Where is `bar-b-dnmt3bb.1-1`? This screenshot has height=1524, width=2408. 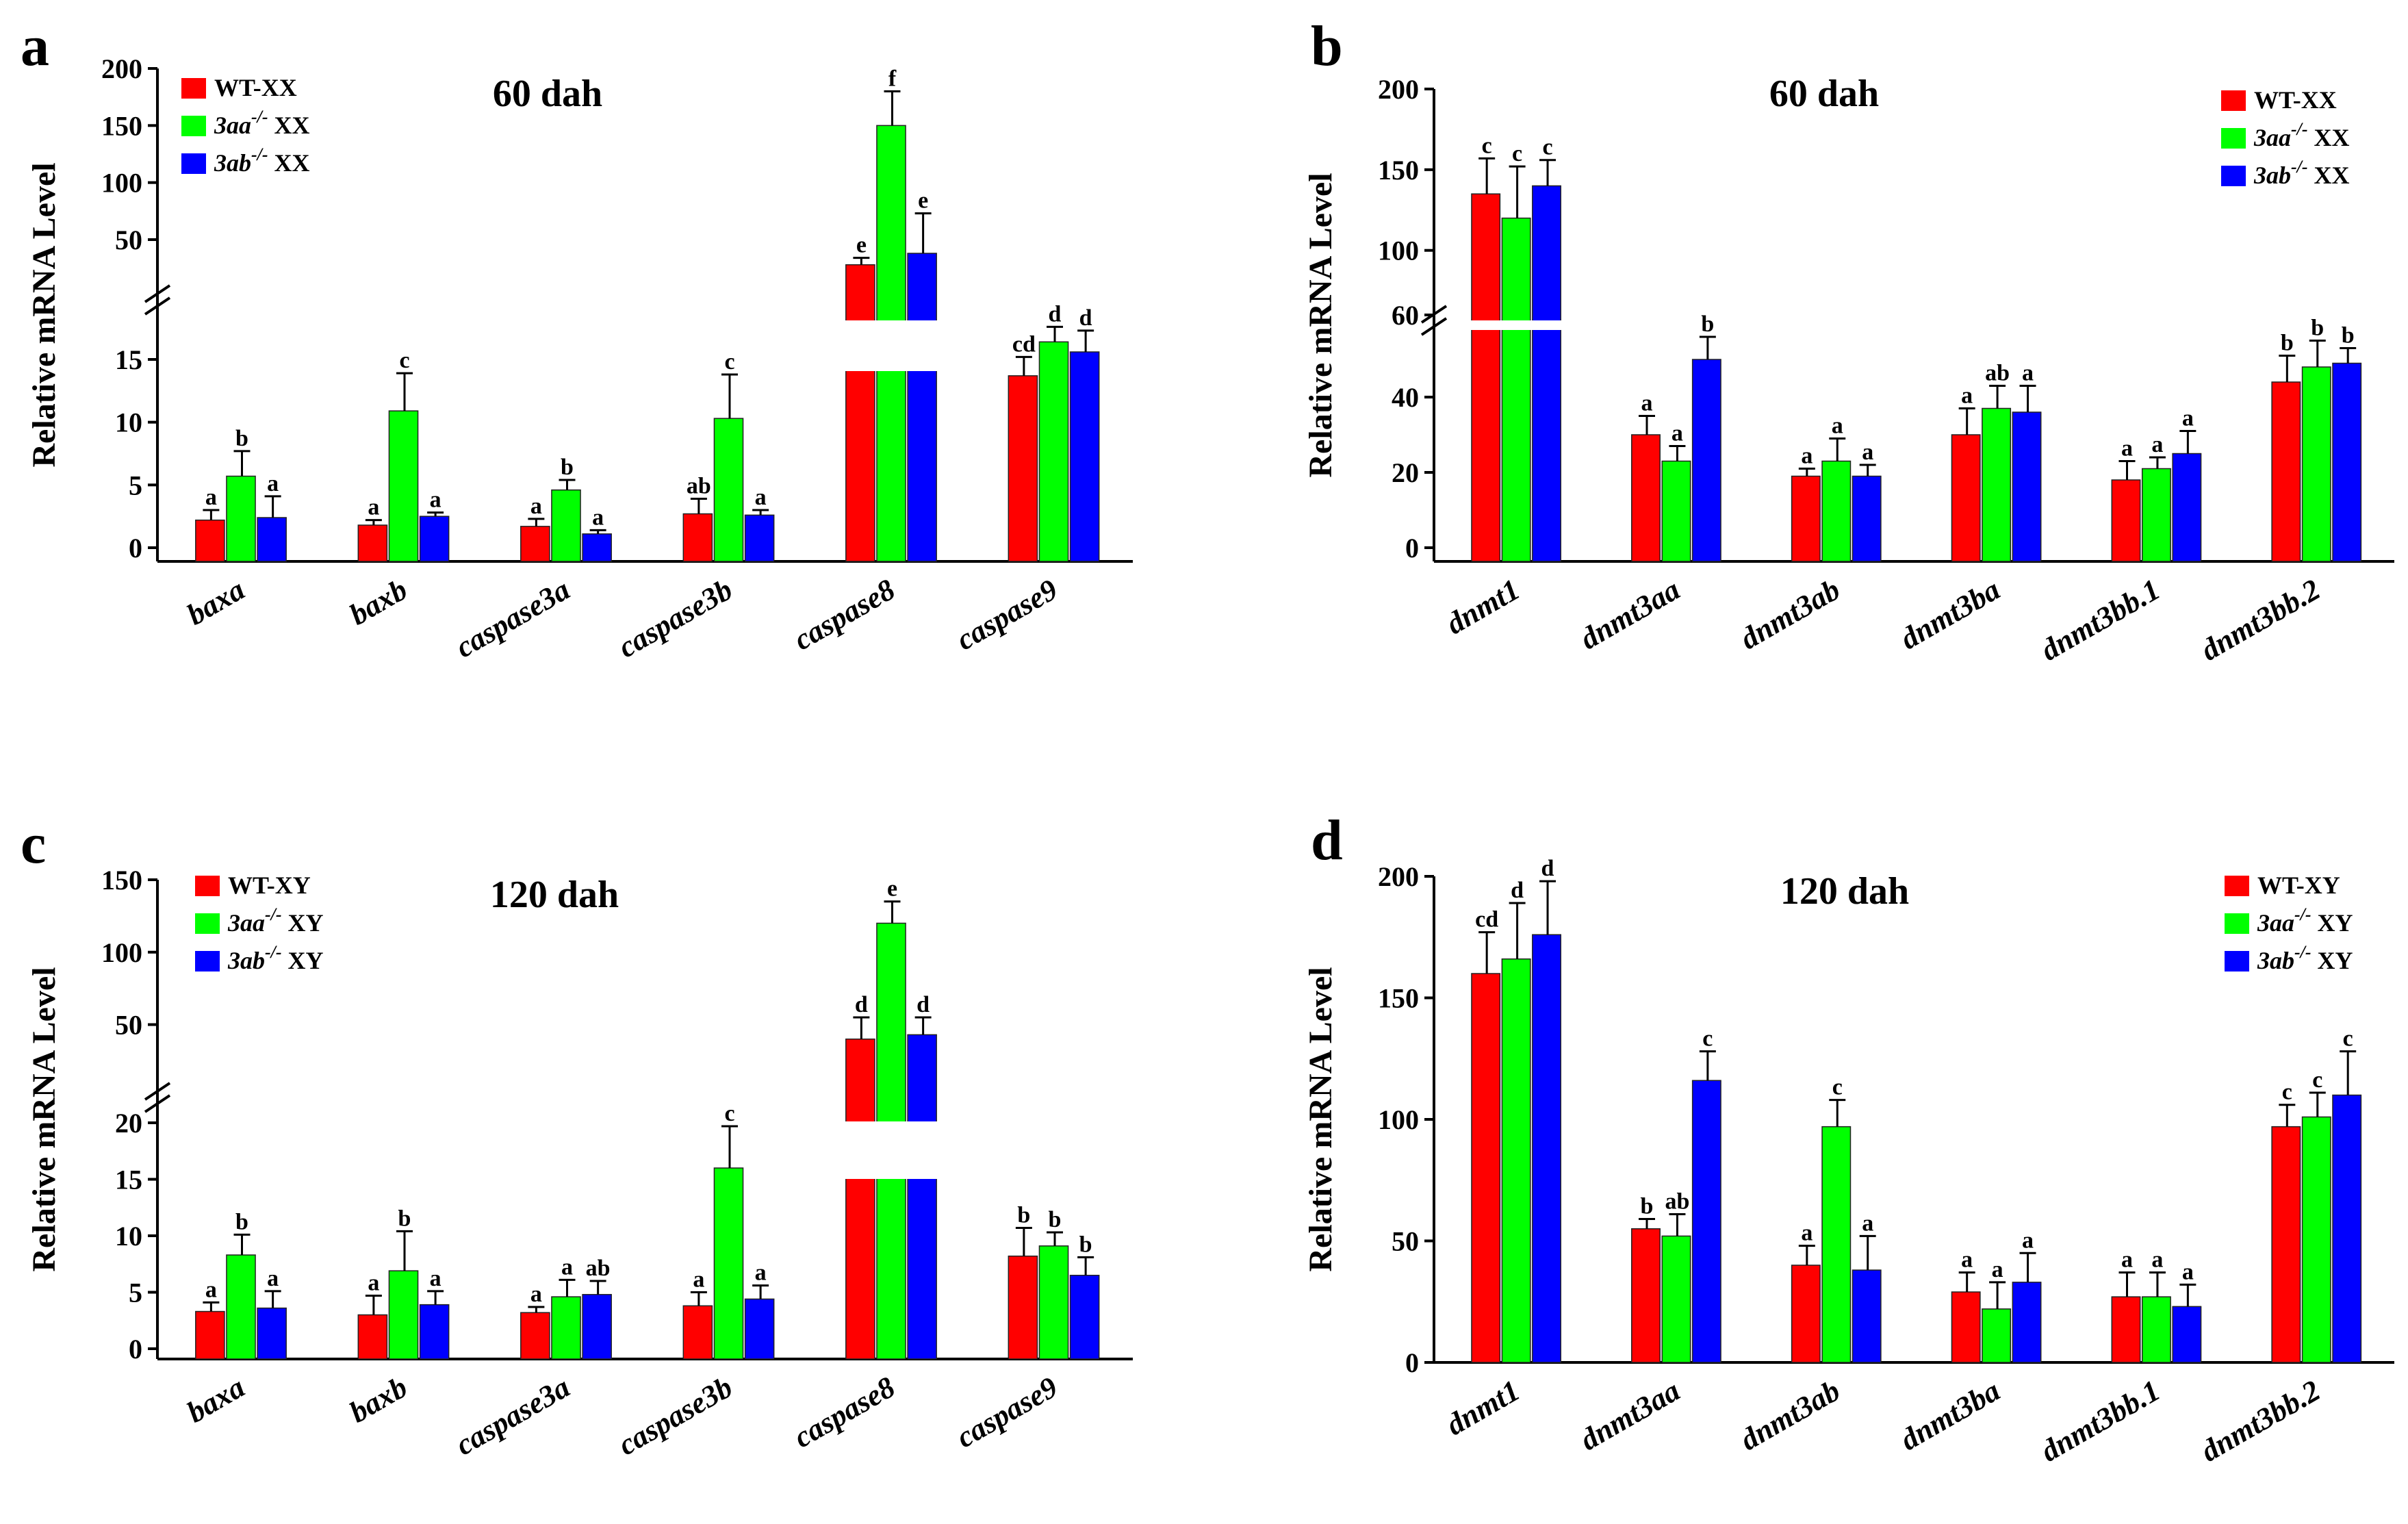
bar-b-dnmt3bb.1-1 is located at coordinates (2156, 515).